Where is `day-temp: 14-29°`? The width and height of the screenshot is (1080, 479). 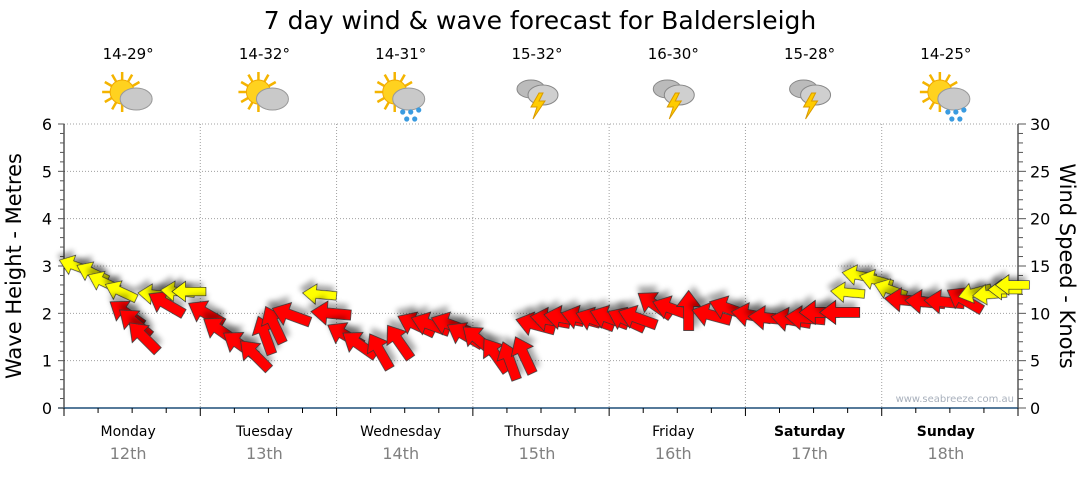 day-temp: 14-29° is located at coordinates (128, 54).